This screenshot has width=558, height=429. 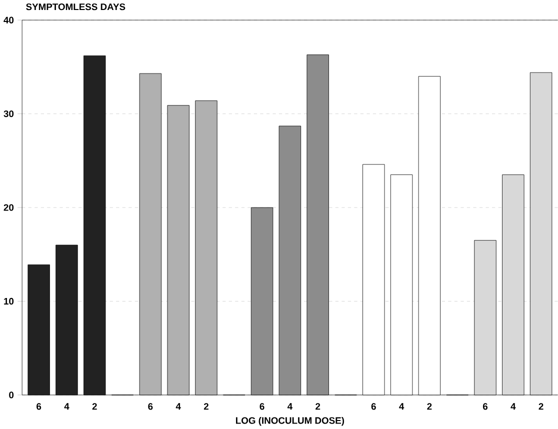 I want to click on y-tick-label: 10, so click(x=9, y=301).